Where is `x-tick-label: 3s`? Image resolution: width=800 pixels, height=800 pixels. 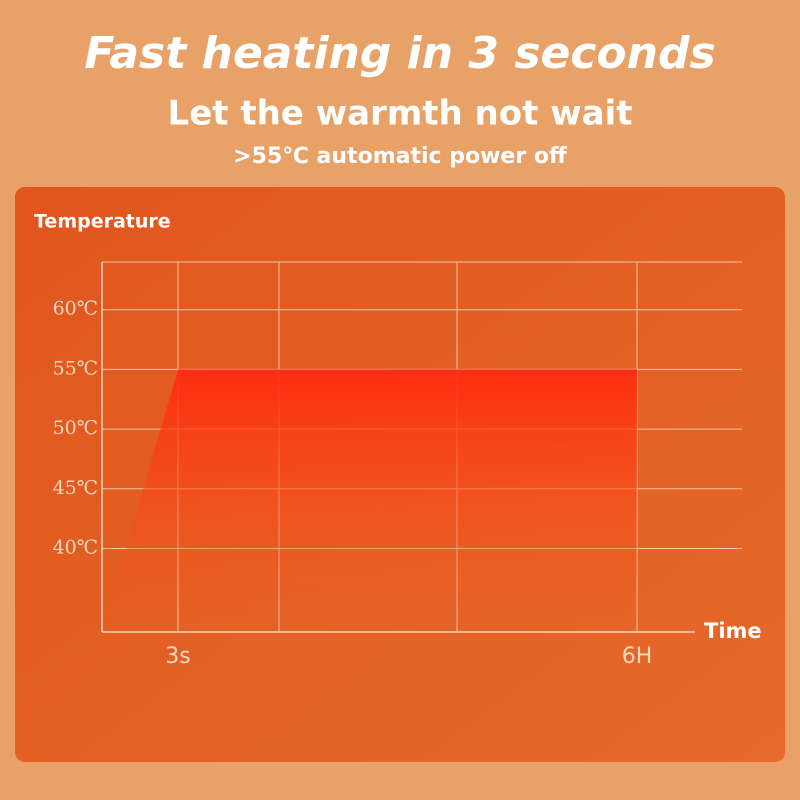 x-tick-label: 3s is located at coordinates (177, 656).